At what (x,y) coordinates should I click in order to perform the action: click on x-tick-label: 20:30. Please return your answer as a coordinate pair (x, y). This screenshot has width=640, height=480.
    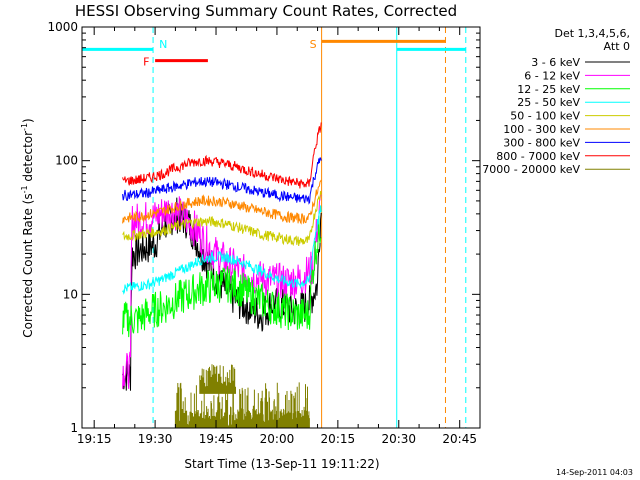
    Looking at the image, I should click on (398, 439).